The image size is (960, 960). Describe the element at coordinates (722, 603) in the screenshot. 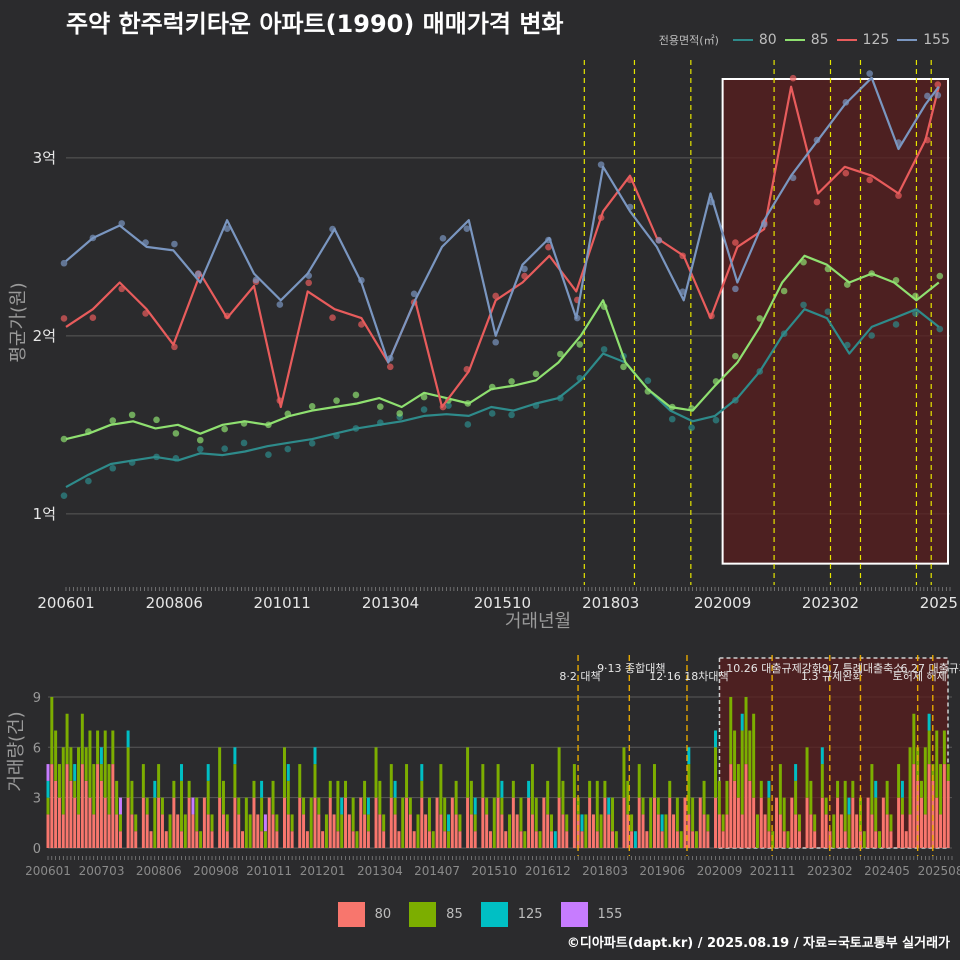

I see `top-xtick-label-6: 202009` at that location.